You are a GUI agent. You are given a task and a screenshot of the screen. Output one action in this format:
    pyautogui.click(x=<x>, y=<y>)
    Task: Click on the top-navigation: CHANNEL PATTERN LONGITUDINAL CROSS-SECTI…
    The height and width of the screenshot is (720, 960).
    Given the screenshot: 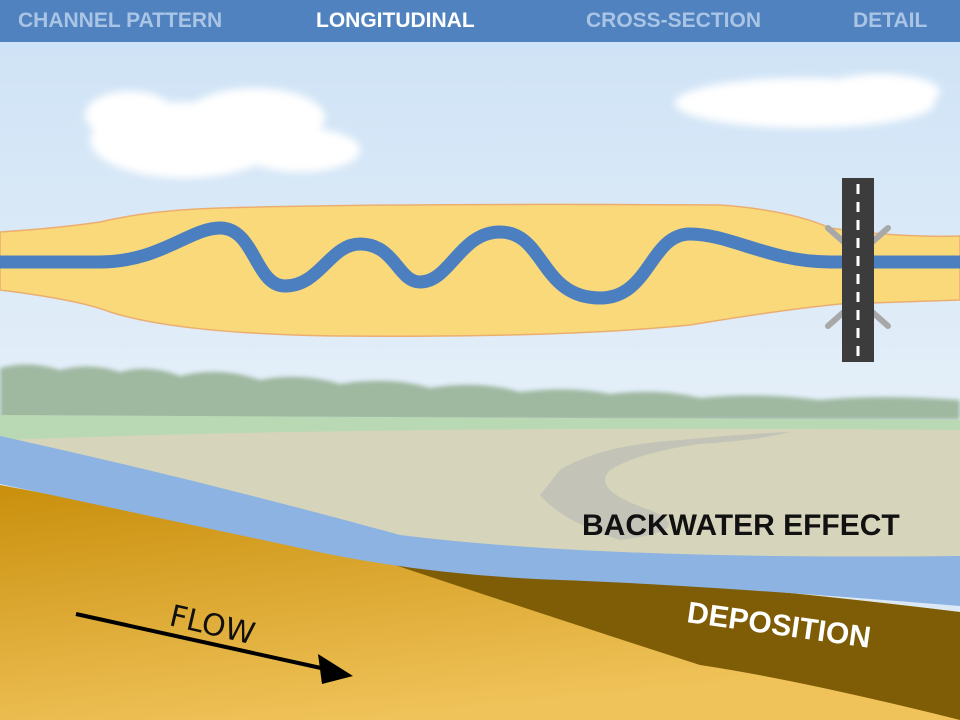 What is the action you would take?
    pyautogui.click(x=480, y=21)
    